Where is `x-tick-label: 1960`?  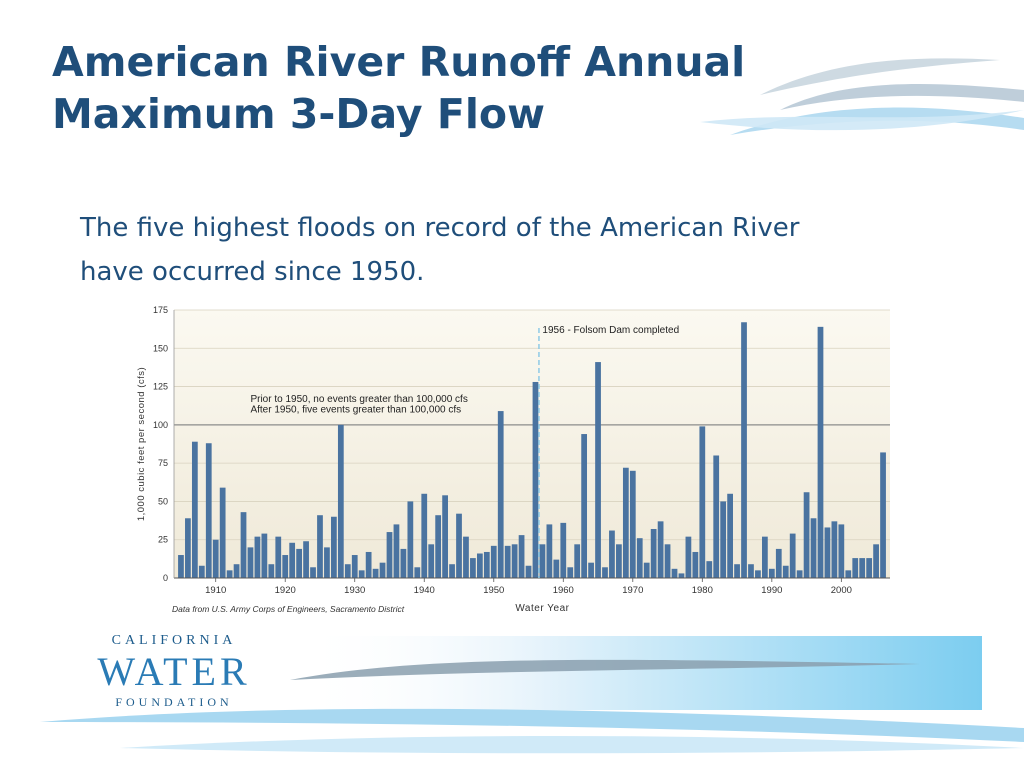
x-tick-label: 1960 is located at coordinates (563, 590).